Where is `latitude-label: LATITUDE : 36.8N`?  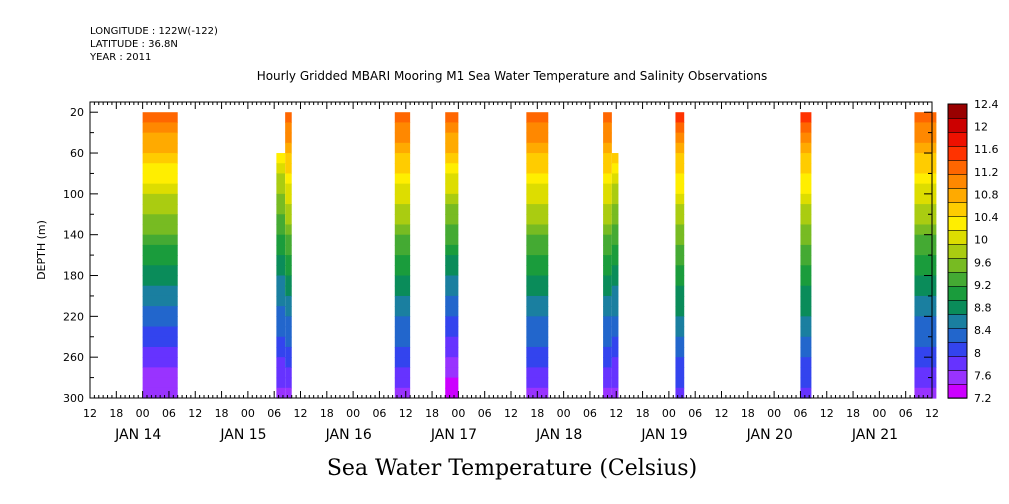
latitude-label: LATITUDE : 36.8N is located at coordinates (134, 44).